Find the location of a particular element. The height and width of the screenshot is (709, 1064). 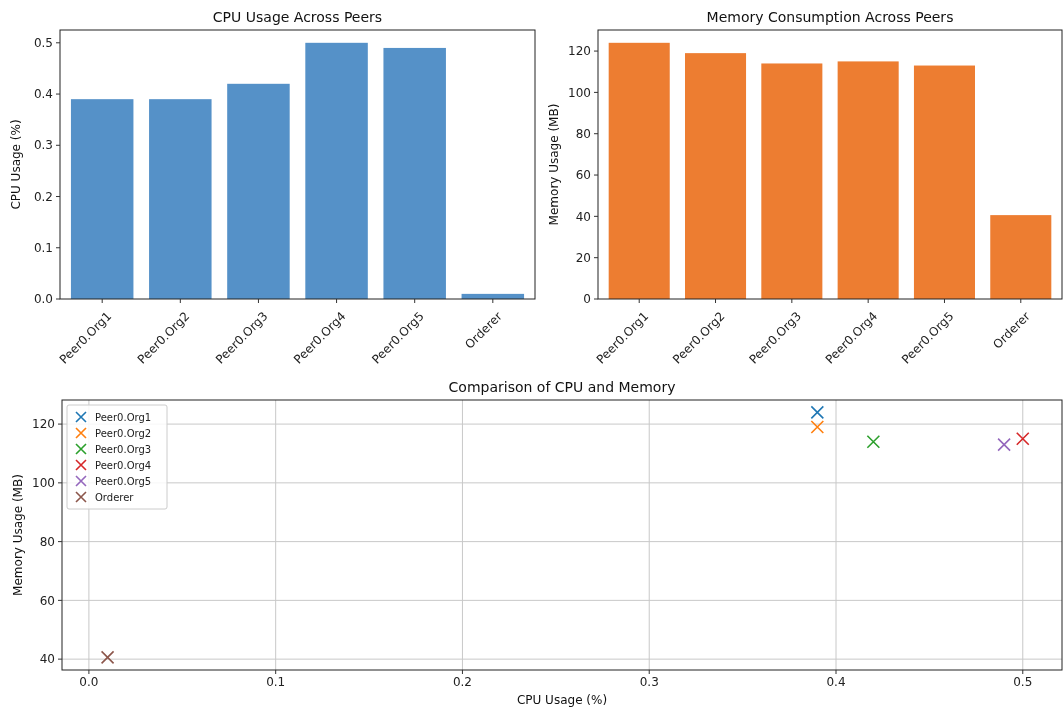

legend-label: Peer0.Org3 is located at coordinates (123, 449).